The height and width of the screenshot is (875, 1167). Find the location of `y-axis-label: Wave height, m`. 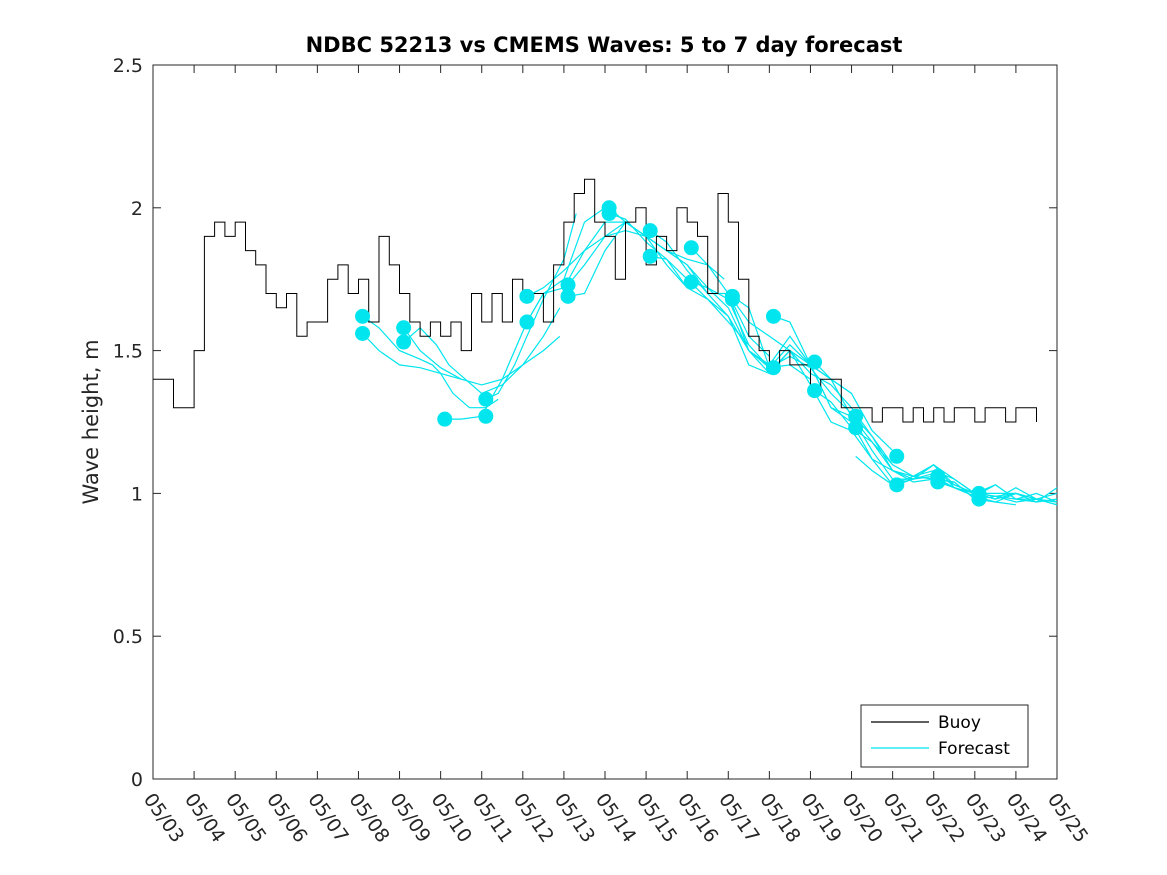

y-axis-label: Wave height, m is located at coordinates (91, 421).